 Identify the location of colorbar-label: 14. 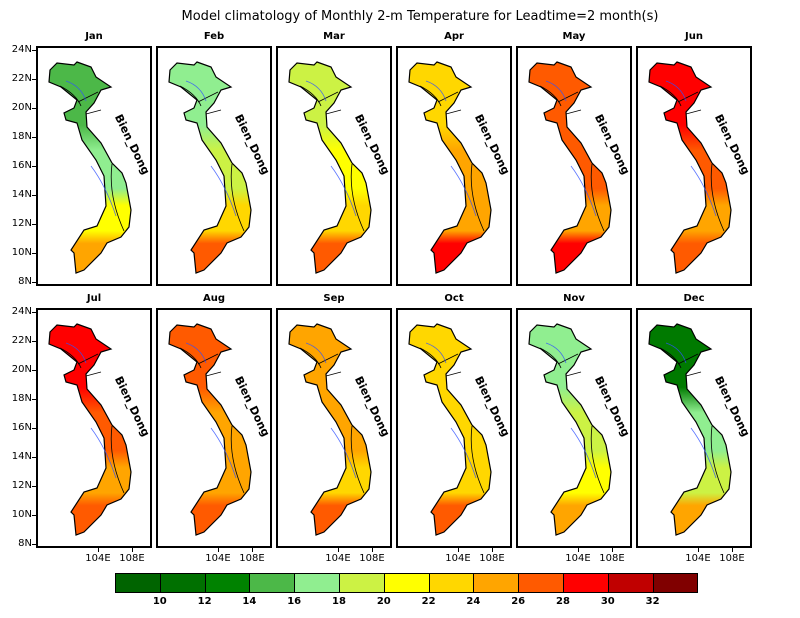
(249, 601).